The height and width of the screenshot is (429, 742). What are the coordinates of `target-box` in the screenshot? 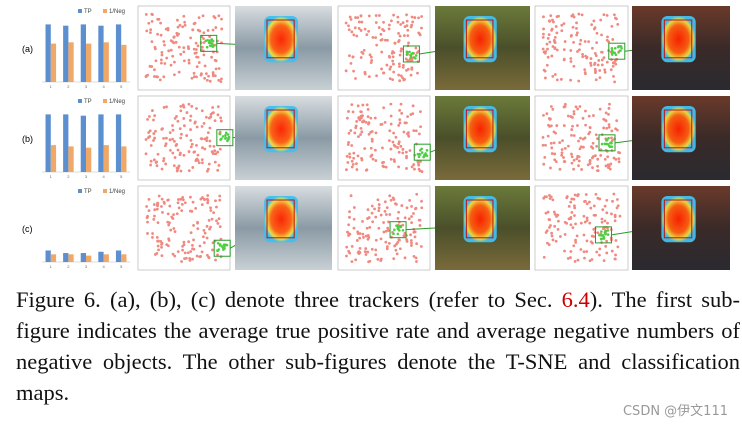 It's located at (280, 129).